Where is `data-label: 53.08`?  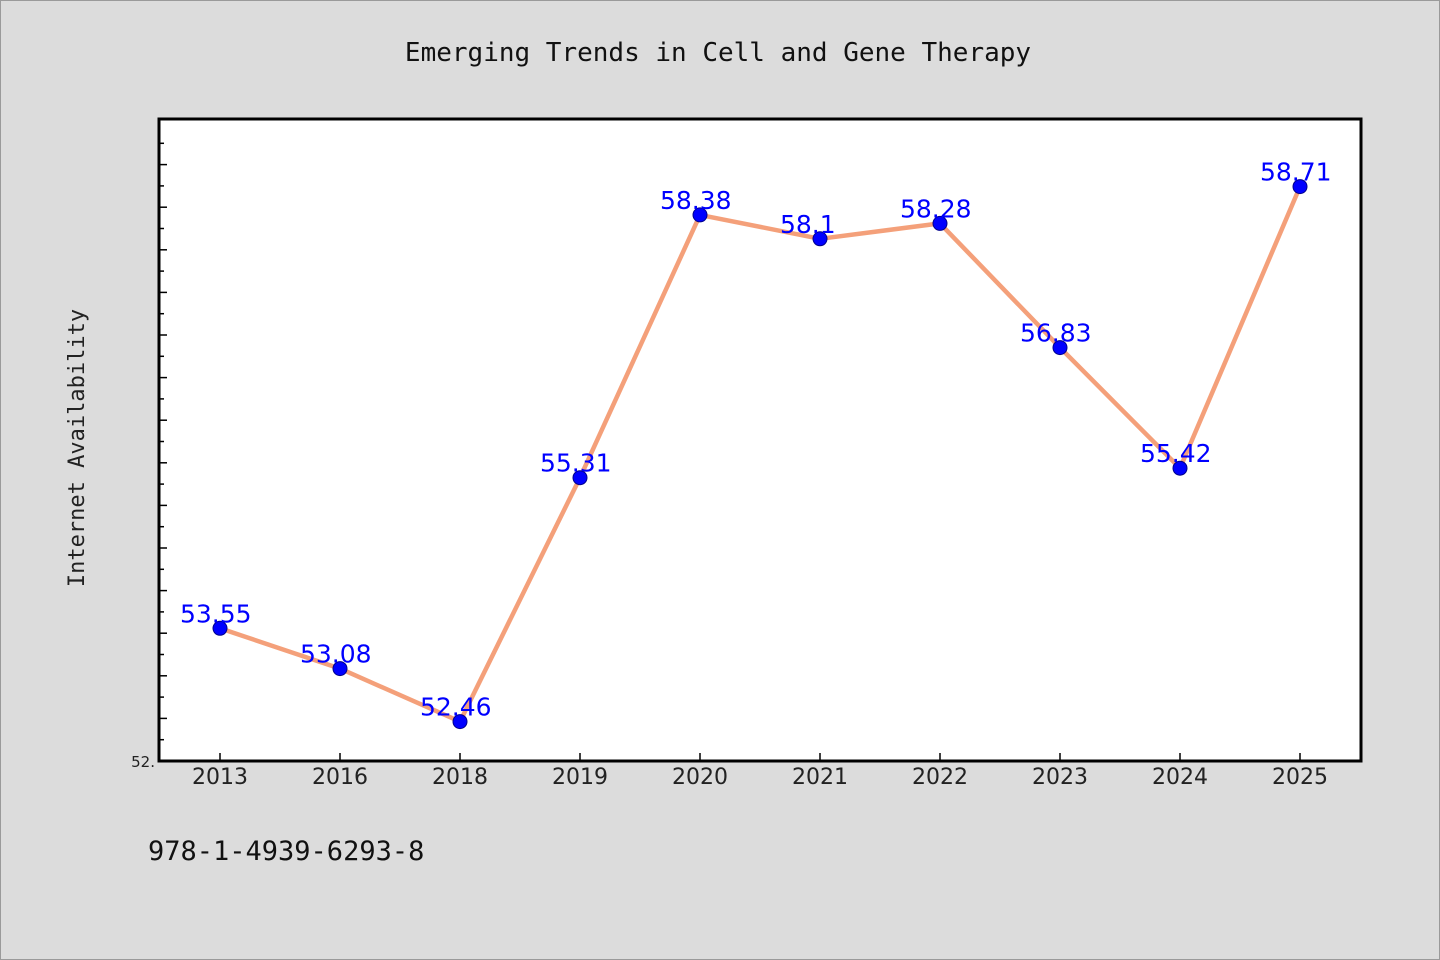 data-label: 53.08 is located at coordinates (336, 654).